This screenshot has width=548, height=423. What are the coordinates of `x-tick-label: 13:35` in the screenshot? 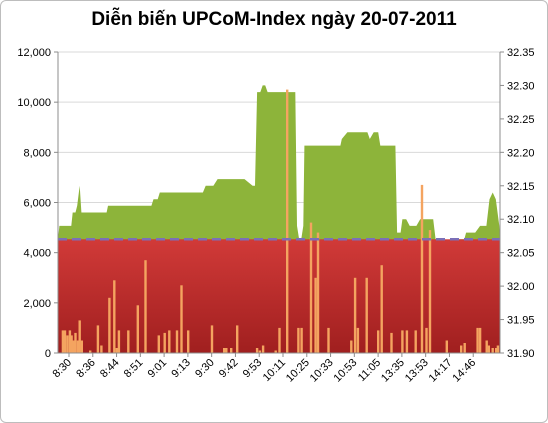 It's located at (393, 371).